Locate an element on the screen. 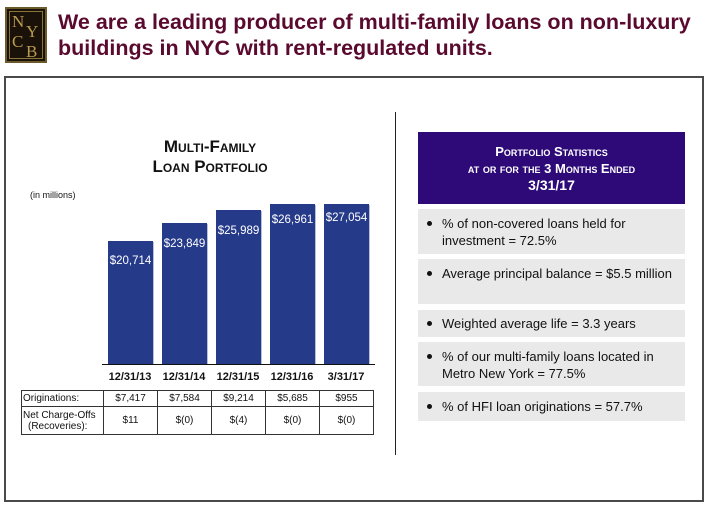 The height and width of the screenshot is (507, 710). stat-item: % of HFI loan originations = 57.7% is located at coordinates (551, 406).